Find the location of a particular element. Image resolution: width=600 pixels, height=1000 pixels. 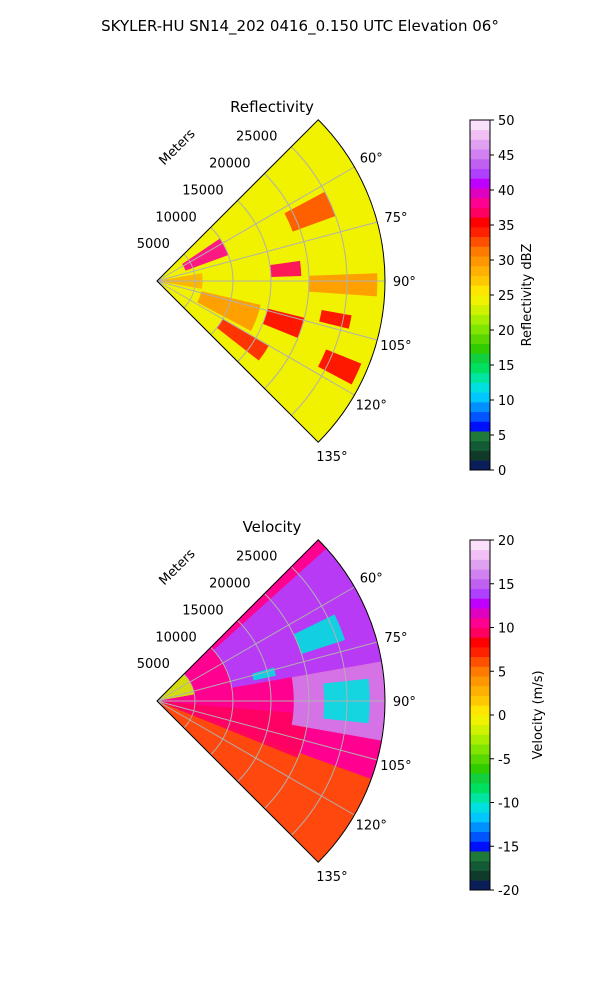

angle-tick-label: 90° is located at coordinates (404, 282).